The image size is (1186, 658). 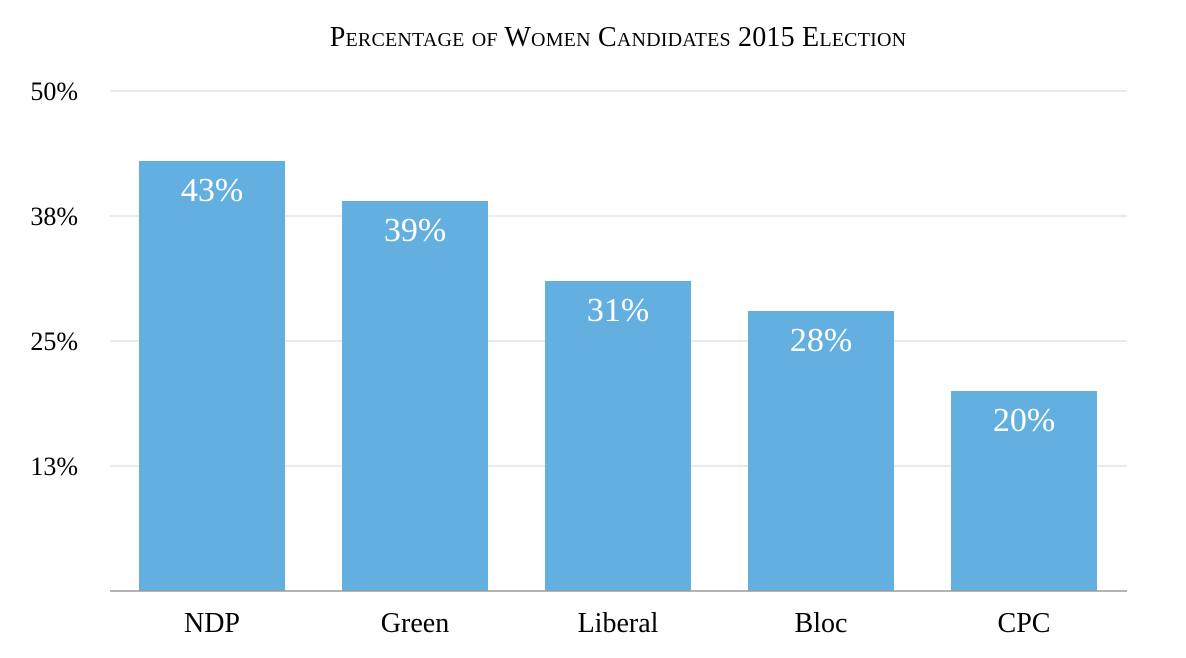 I want to click on x-axis-tick-labels: NDP Green Liberal Bloc CPC, so click(x=617, y=623).